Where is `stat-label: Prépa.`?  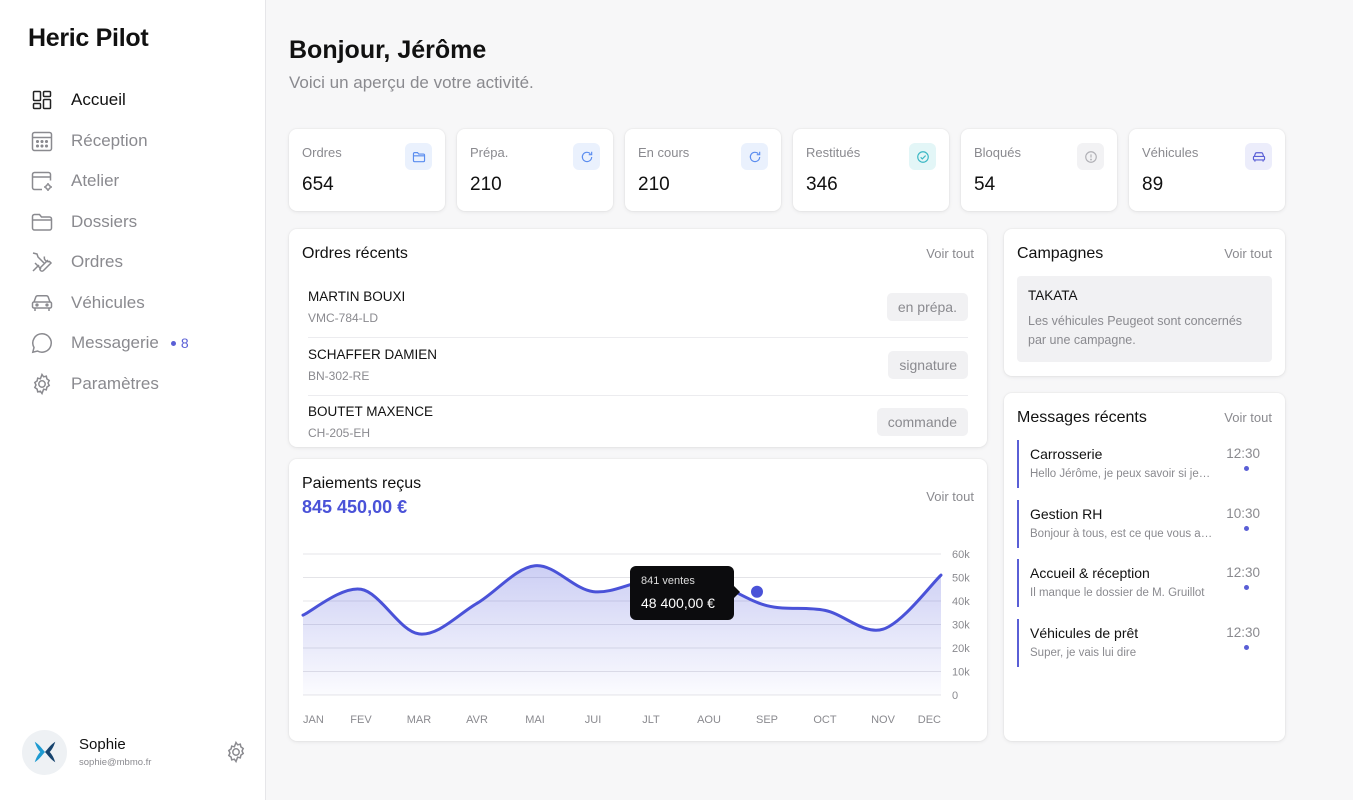
stat-label: Prépa. is located at coordinates (489, 152).